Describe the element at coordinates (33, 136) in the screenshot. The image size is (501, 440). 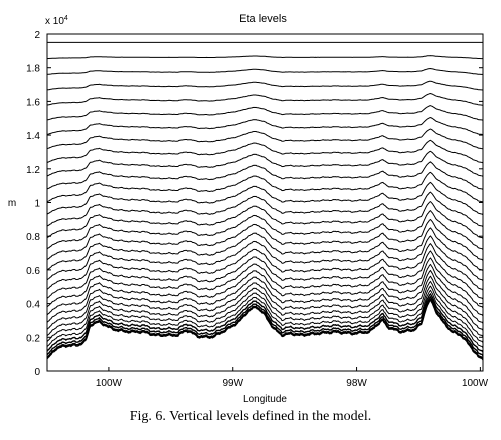
I see `y-tick-label: 1.4` at that location.